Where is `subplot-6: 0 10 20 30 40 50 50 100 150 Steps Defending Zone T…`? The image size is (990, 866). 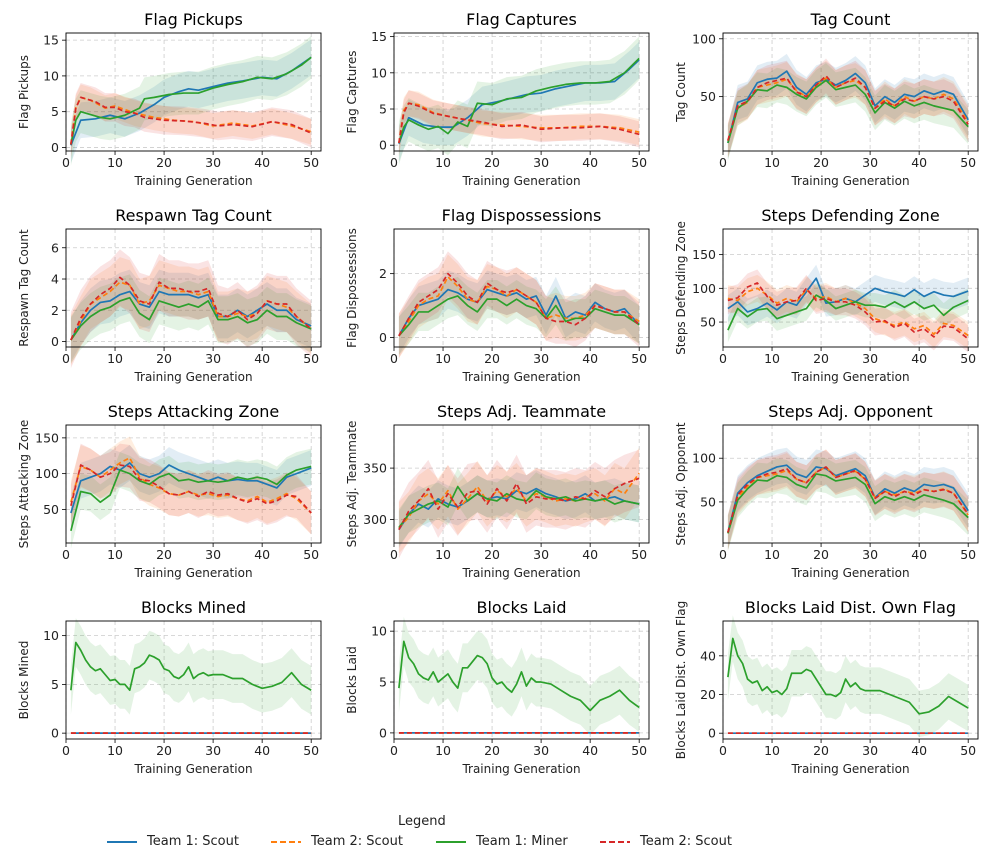 subplot-6: 0 10 20 30 40 50 50 100 150 Steps Defending Zone T… is located at coordinates (826, 295).